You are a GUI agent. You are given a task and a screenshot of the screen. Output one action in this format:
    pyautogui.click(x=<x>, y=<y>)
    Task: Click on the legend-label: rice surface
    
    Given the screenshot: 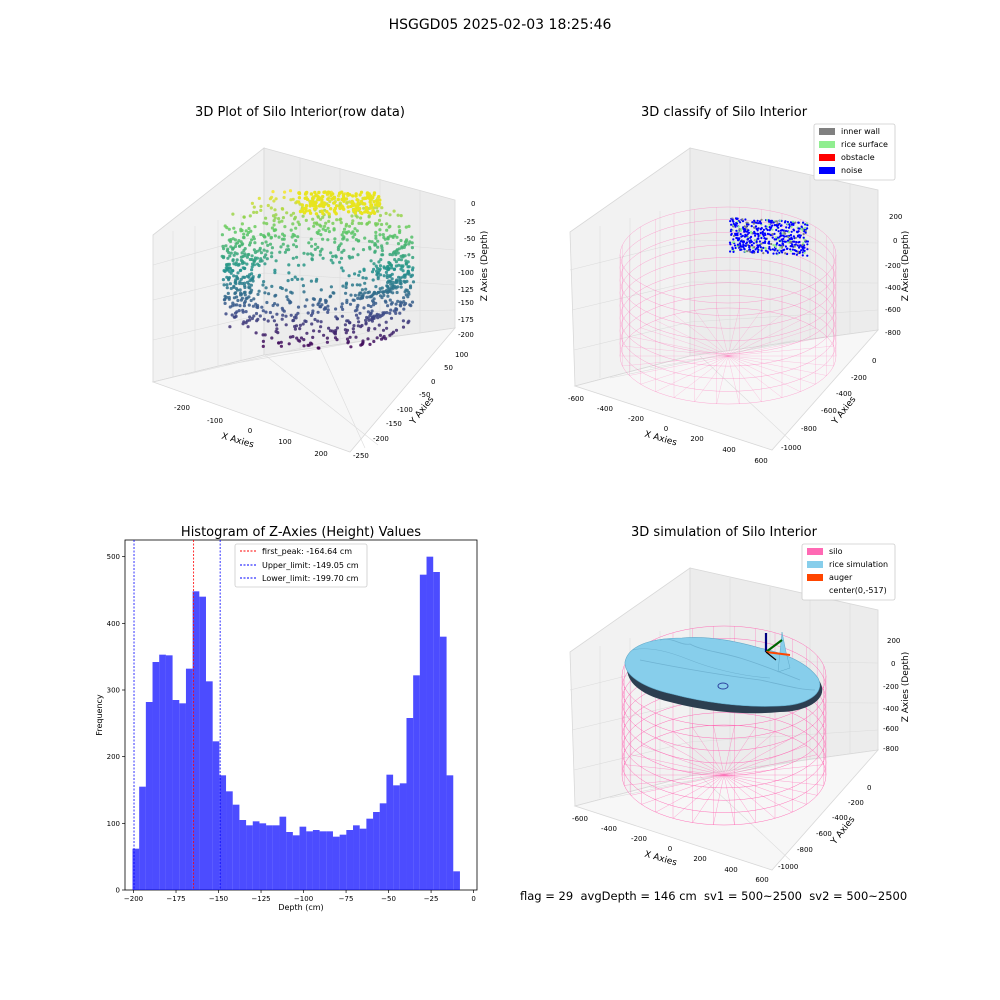 What is the action you would take?
    pyautogui.click(x=864, y=144)
    